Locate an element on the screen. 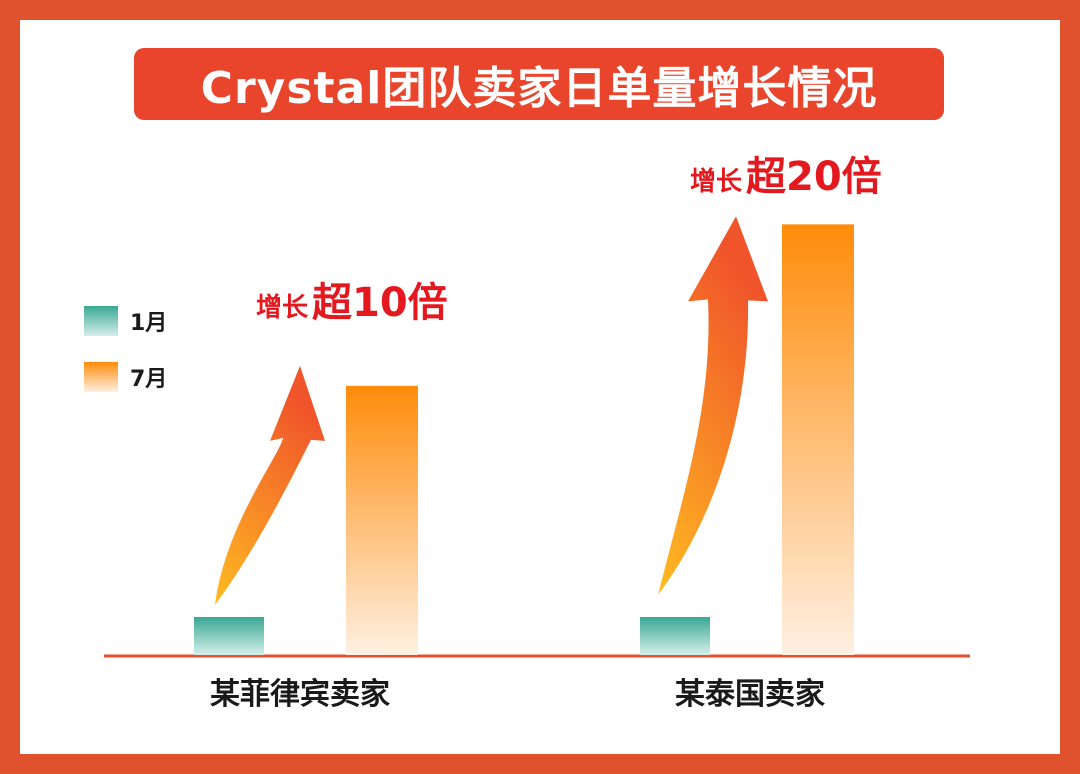 The width and height of the screenshot is (1080, 774). category-label-2: 某泰国卖家 is located at coordinates (750, 694).